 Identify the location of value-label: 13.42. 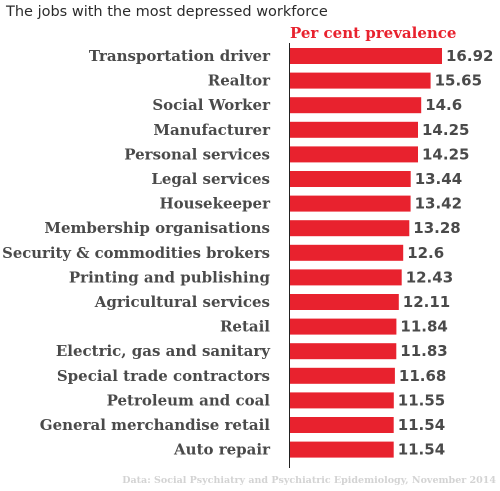
(438, 204).